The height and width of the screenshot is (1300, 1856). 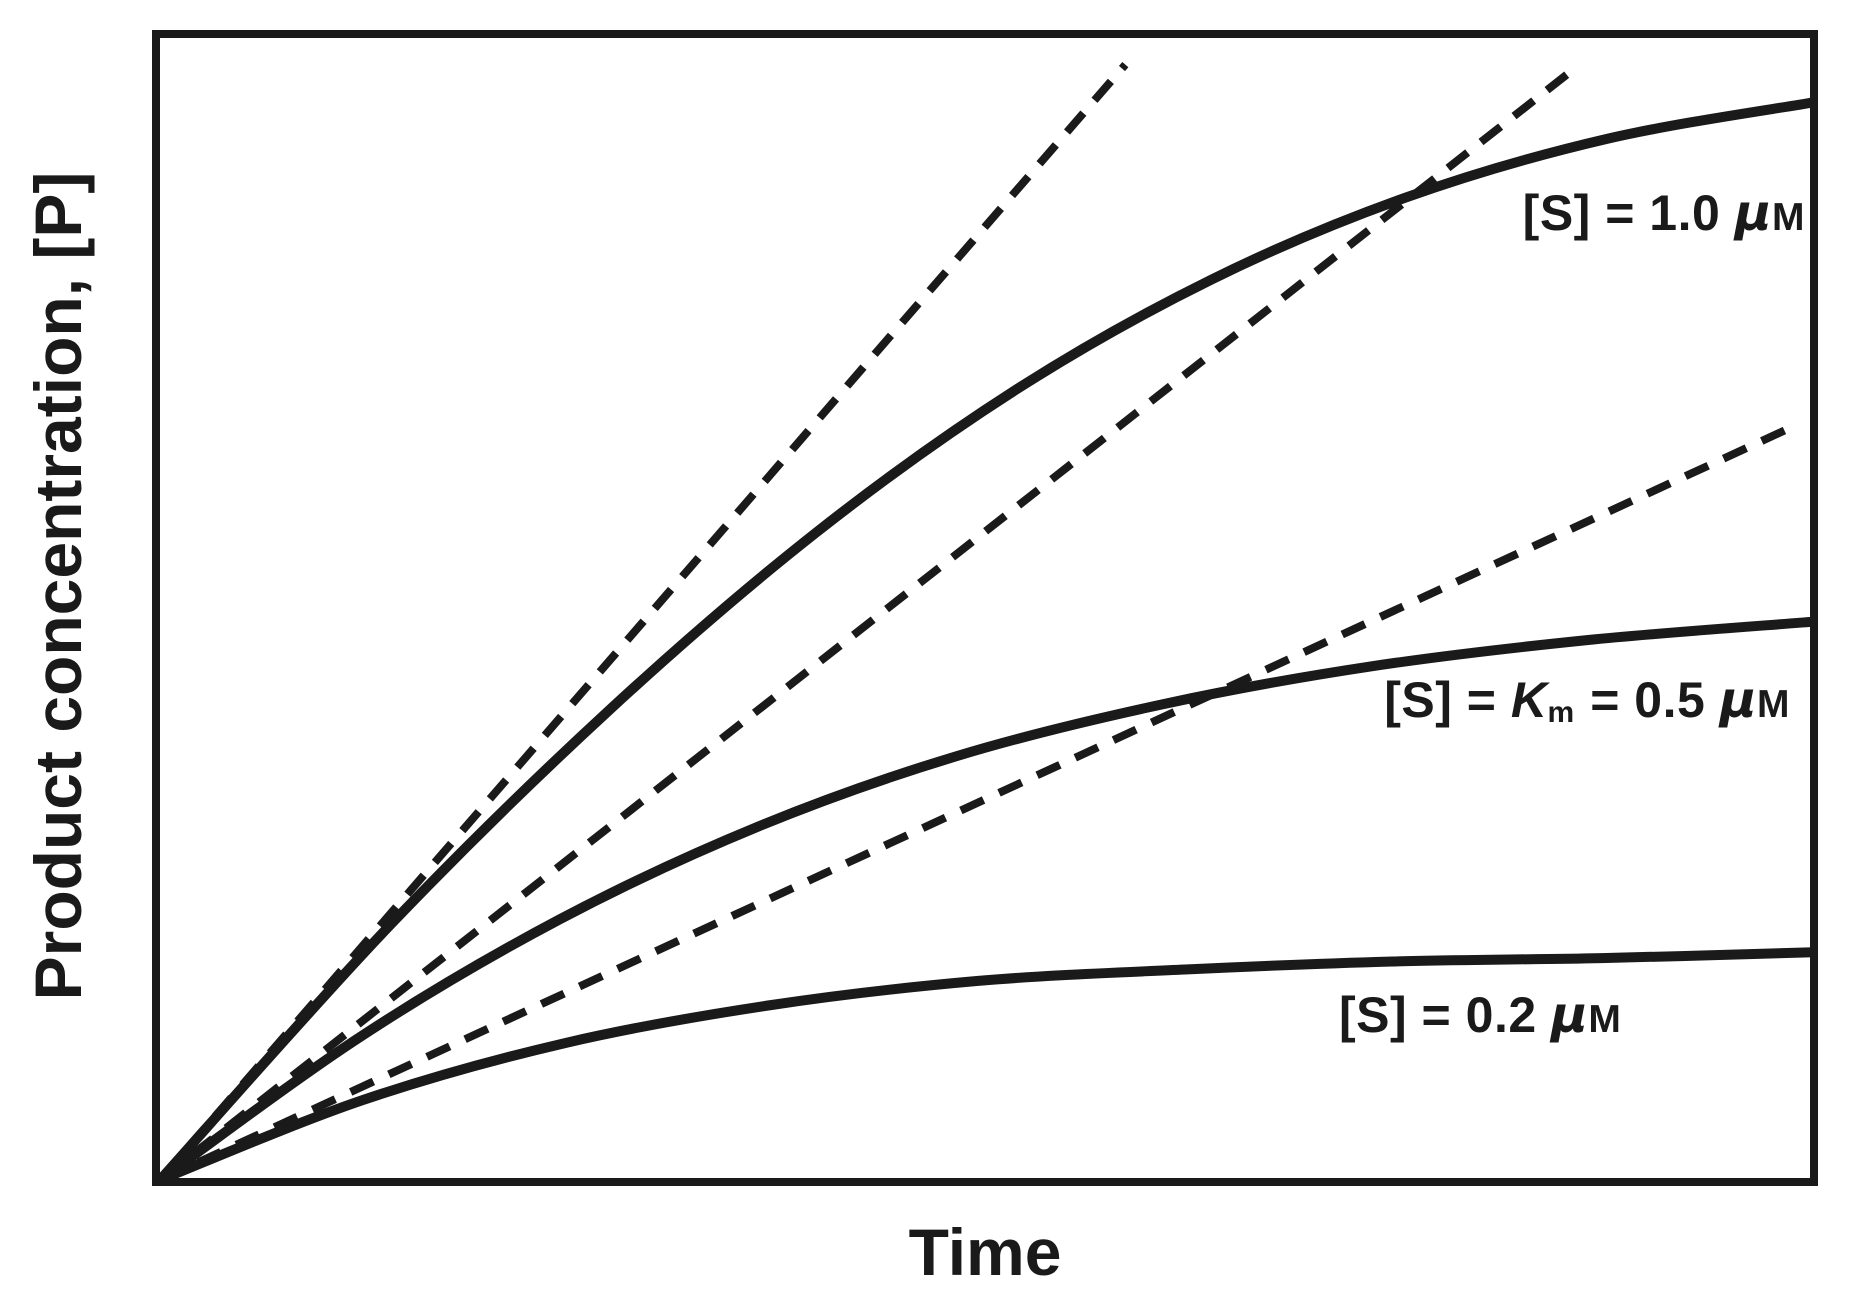 I want to click on curve-label-s-0.2: [S] = 0.2 μM, so click(x=1480, y=1015).